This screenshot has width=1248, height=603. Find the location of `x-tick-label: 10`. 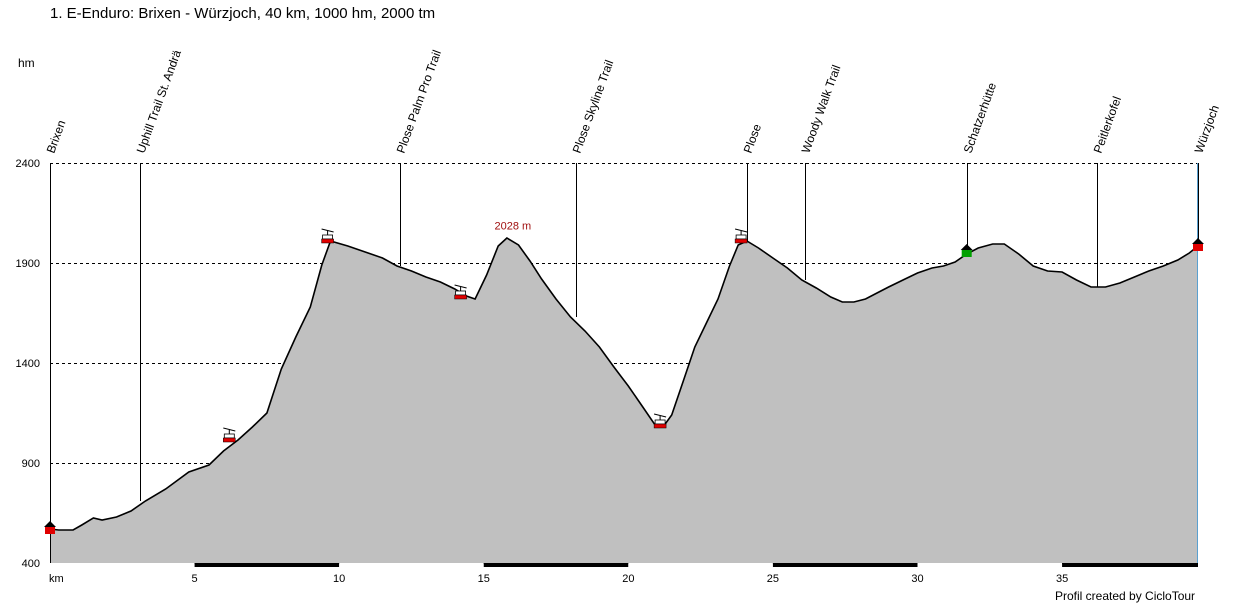

x-tick-label: 10 is located at coordinates (339, 579).